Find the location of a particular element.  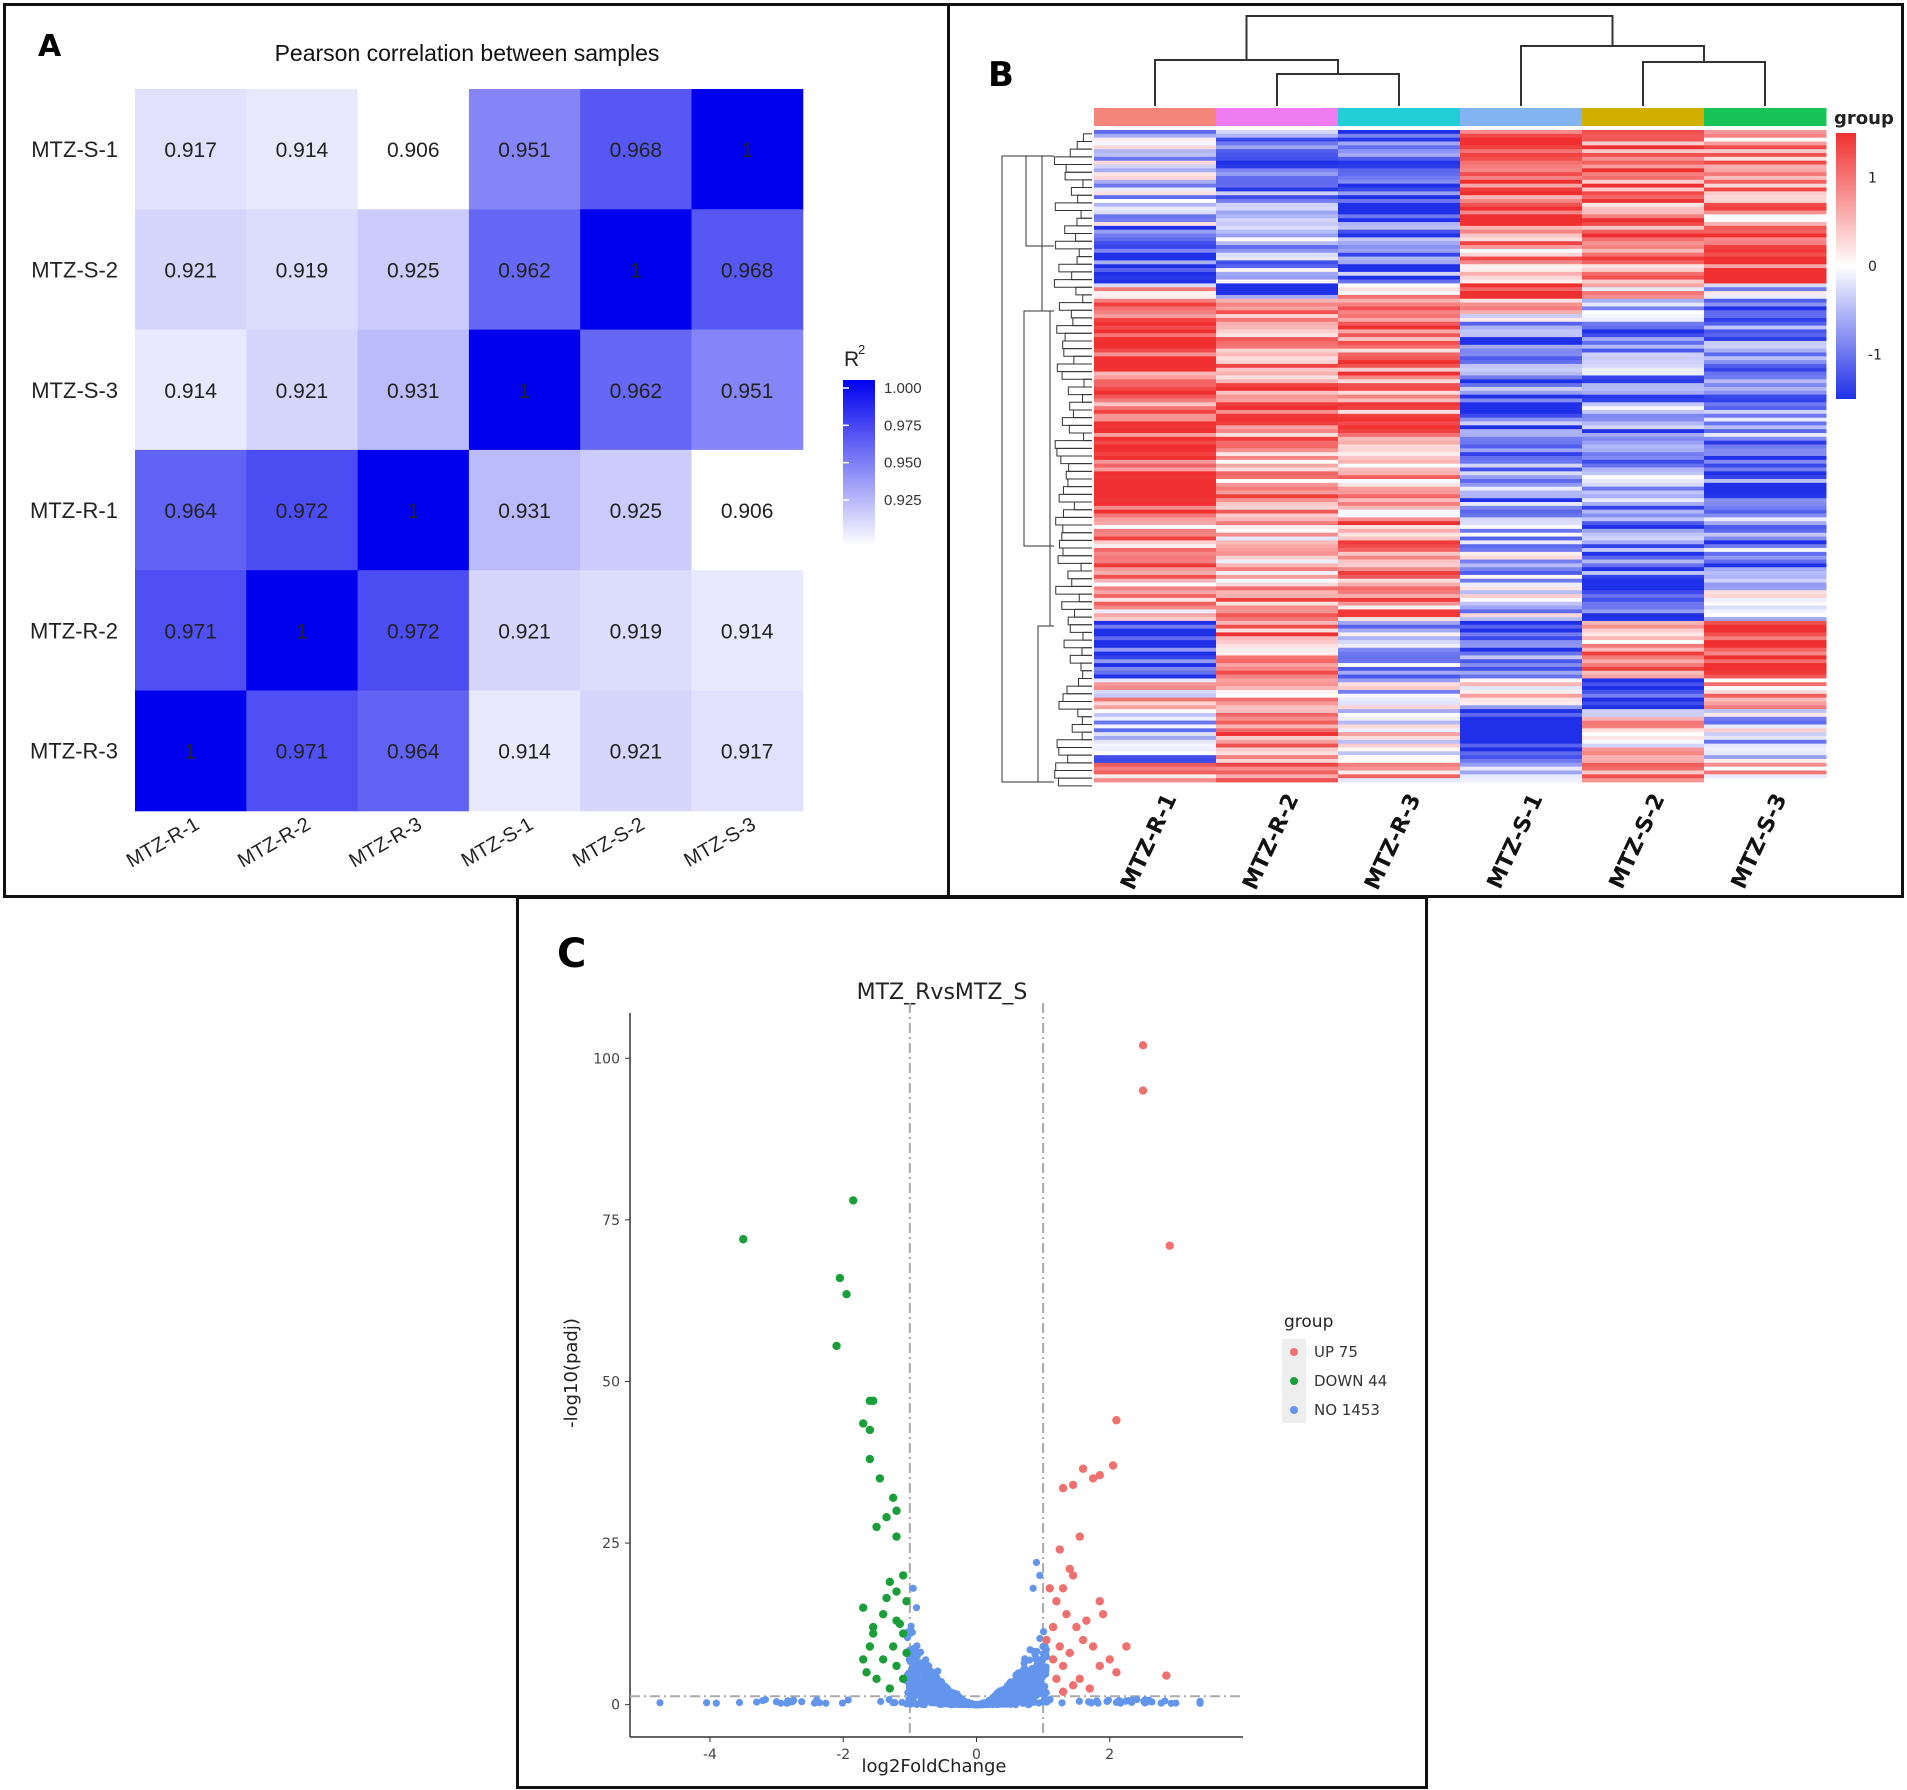

y-tick-label: 50 is located at coordinates (611, 1382).